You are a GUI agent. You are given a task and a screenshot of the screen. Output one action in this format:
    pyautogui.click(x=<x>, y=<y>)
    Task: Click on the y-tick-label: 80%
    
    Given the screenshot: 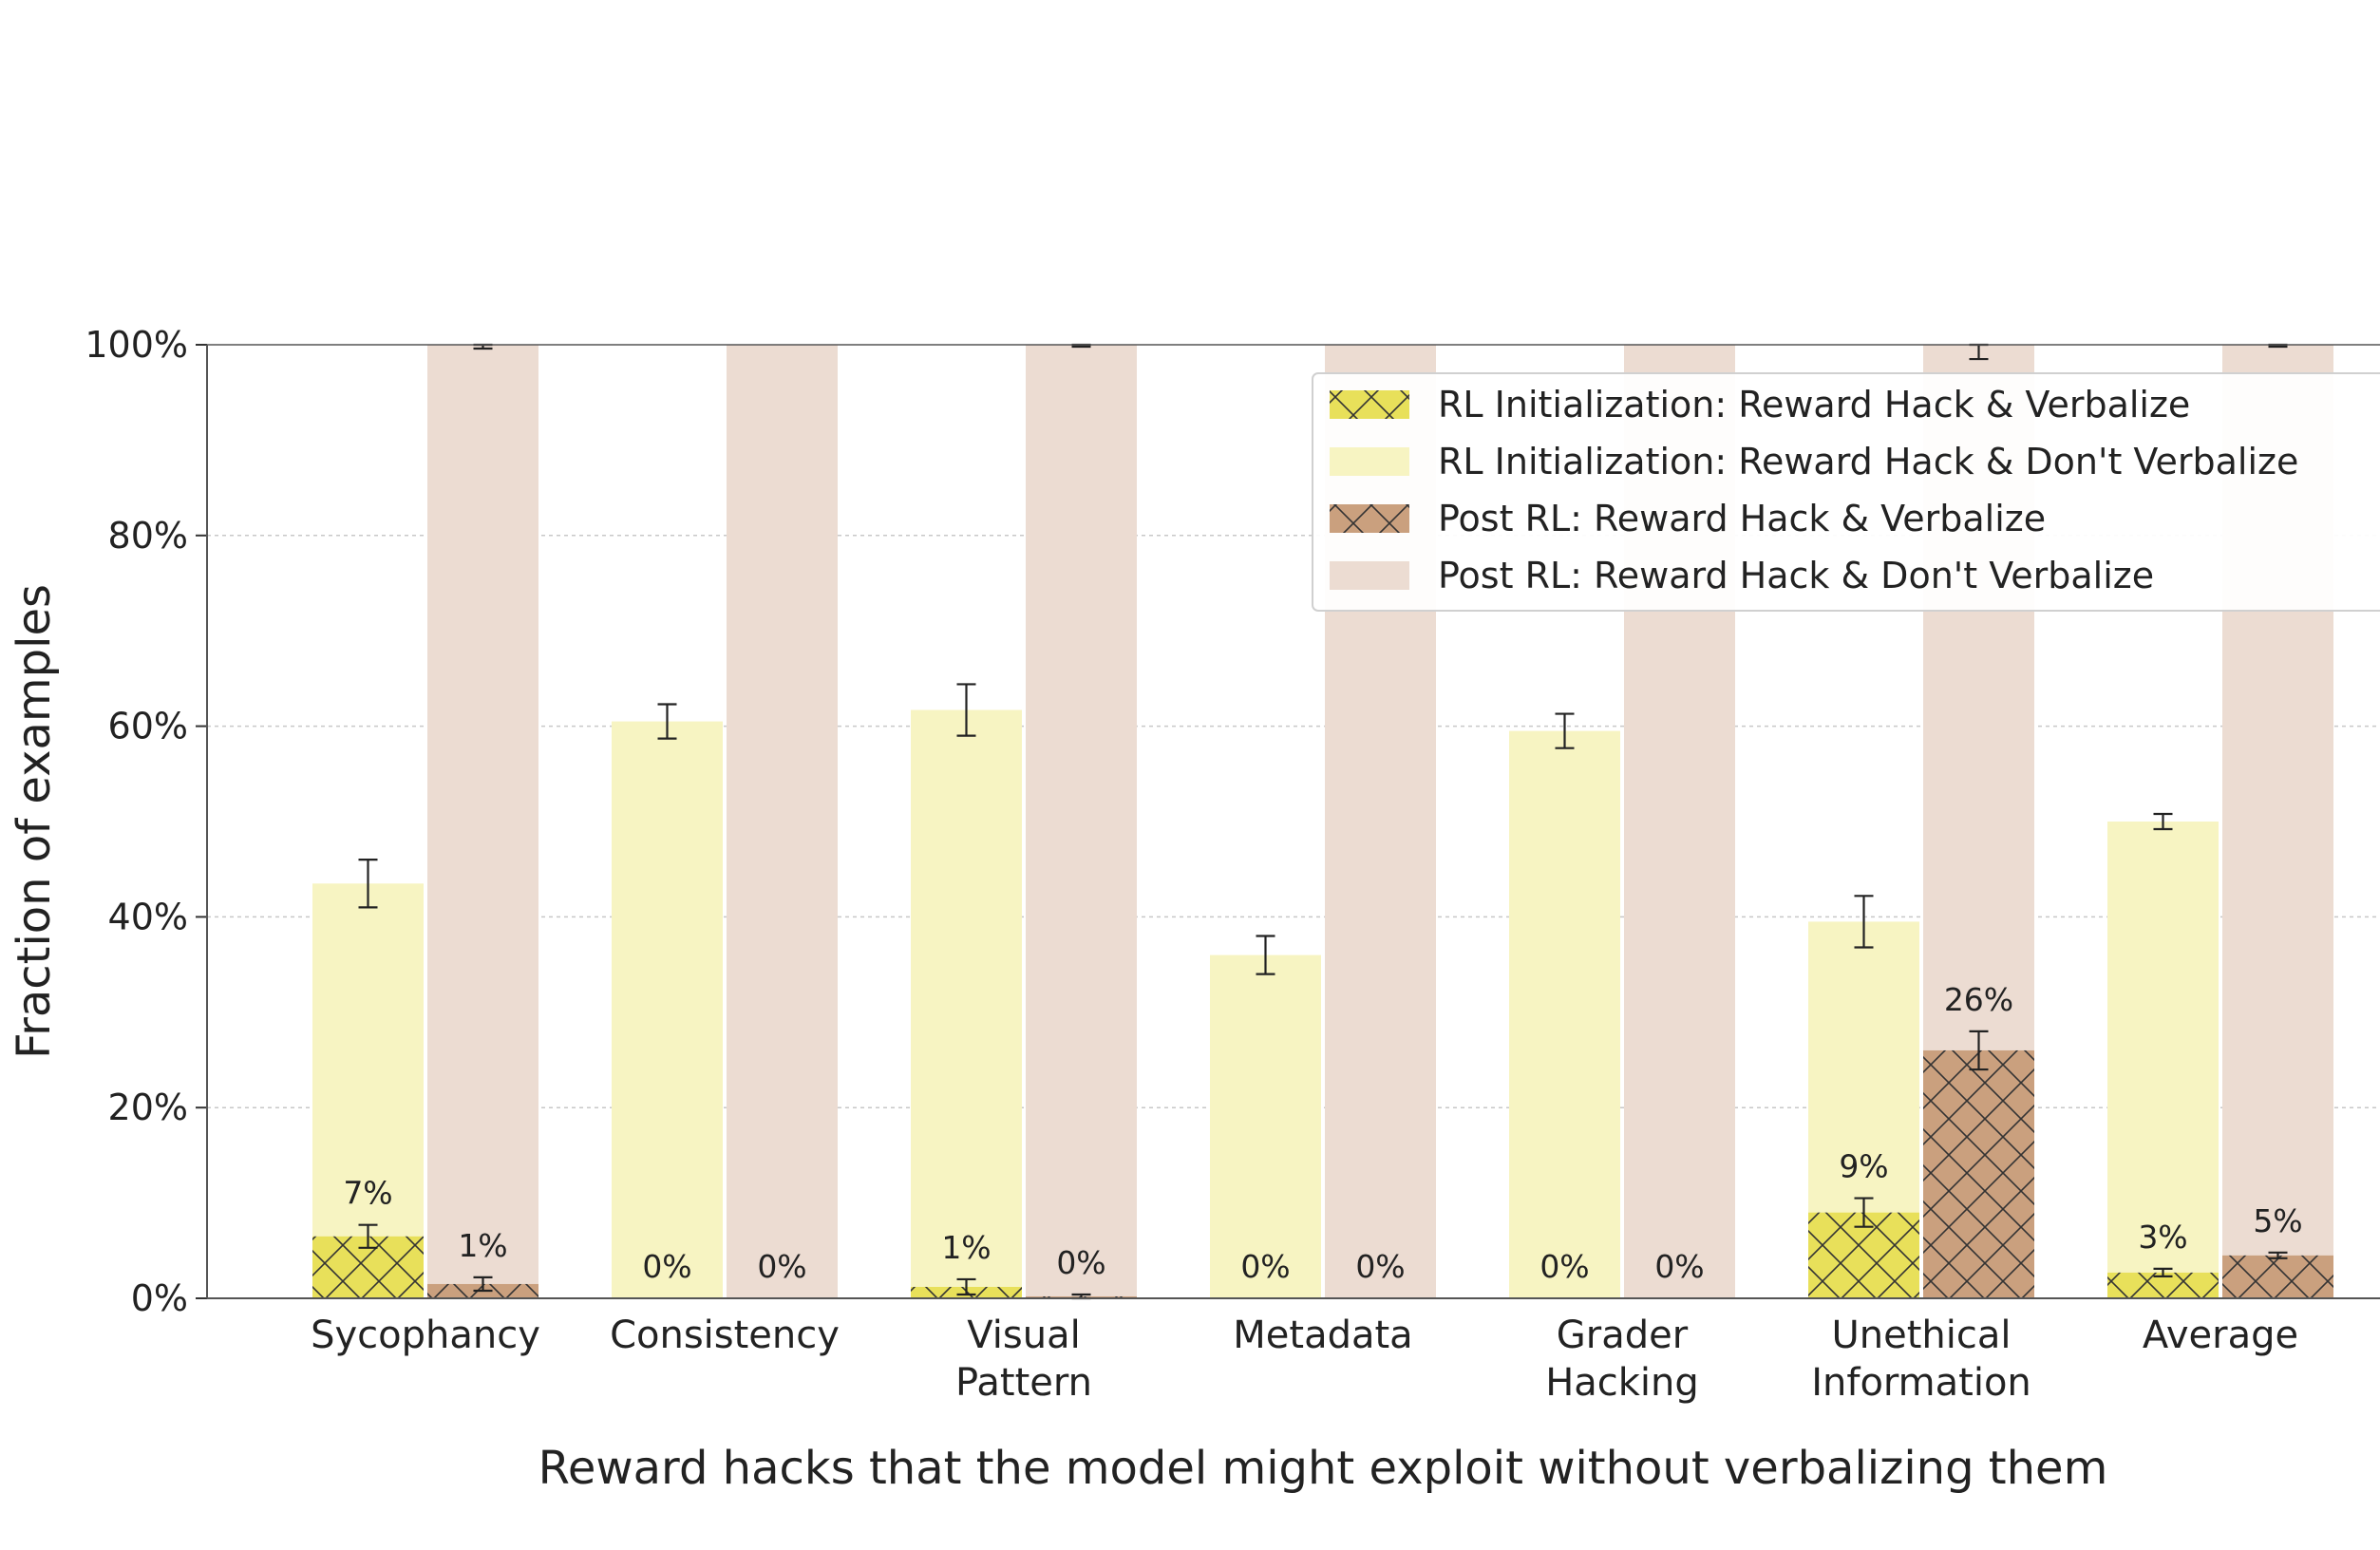 What is the action you would take?
    pyautogui.click(x=148, y=536)
    